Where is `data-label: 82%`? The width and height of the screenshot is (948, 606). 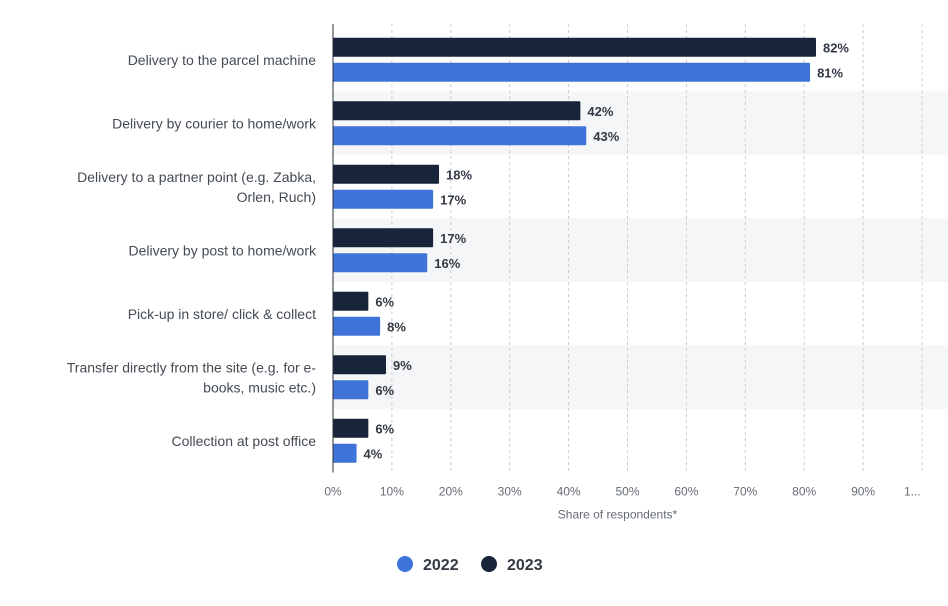
data-label: 82% is located at coordinates (836, 47).